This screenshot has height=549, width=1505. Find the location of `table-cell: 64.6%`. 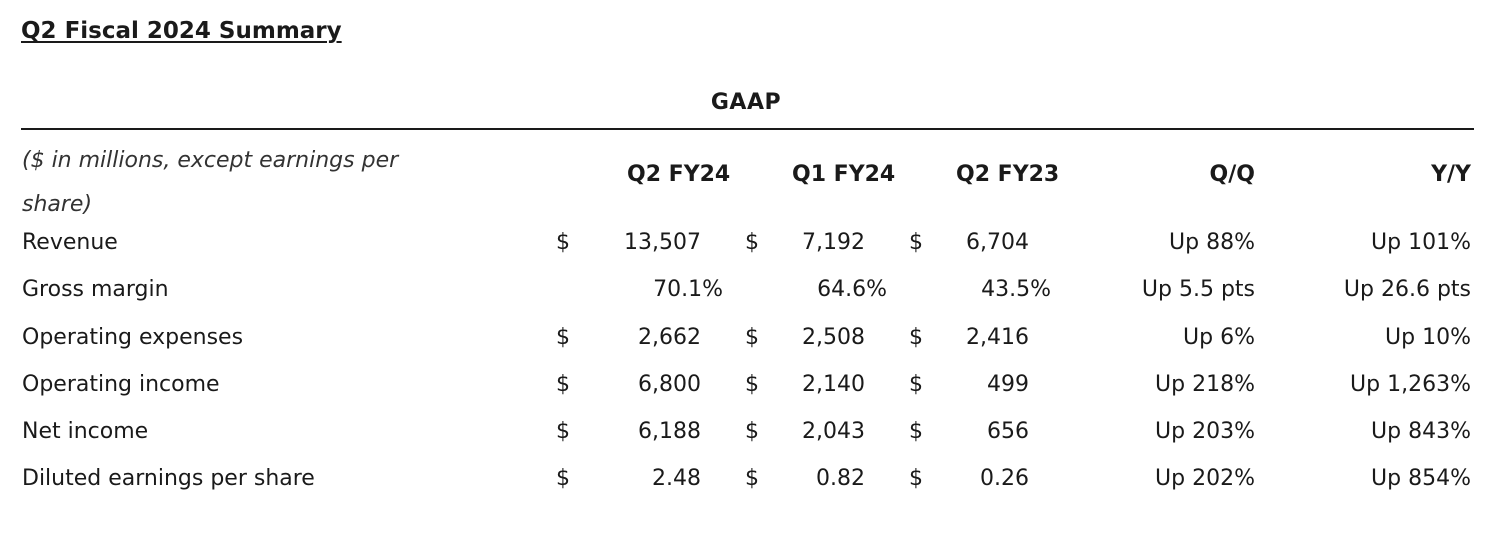

table-cell: 64.6% is located at coordinates (852, 289).